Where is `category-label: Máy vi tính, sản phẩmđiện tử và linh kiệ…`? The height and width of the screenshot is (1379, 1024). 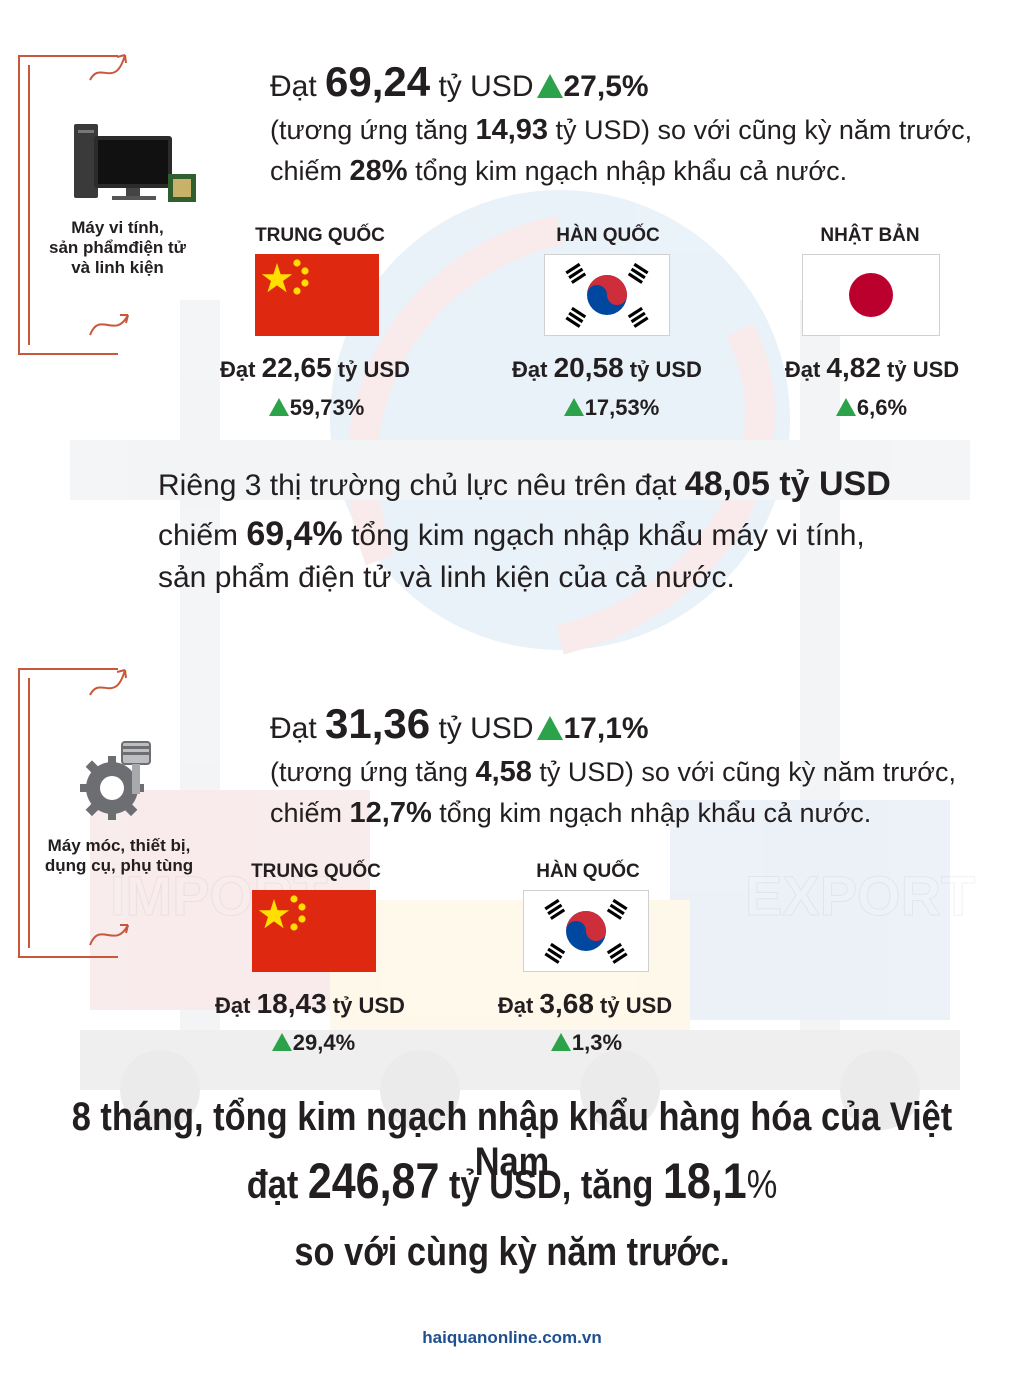 category-label: Máy vi tính, sản phẩmđiện tử và linh kiệ… is located at coordinates (117, 247).